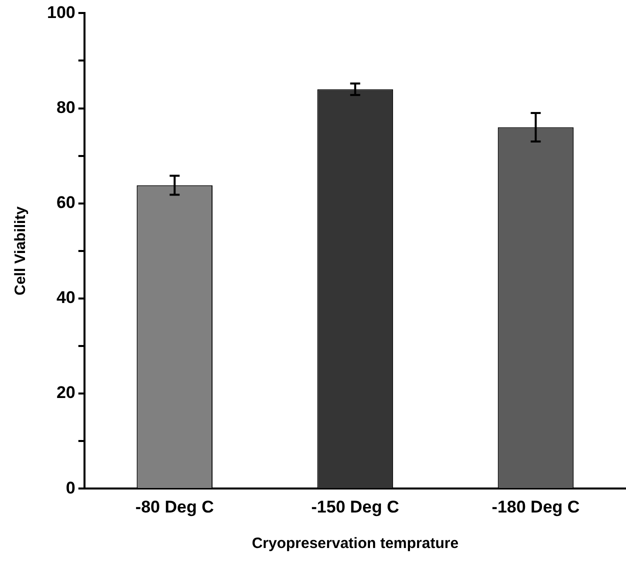  What do you see at coordinates (66, 107) in the screenshot?
I see `y-tick-label: 80` at bounding box center [66, 107].